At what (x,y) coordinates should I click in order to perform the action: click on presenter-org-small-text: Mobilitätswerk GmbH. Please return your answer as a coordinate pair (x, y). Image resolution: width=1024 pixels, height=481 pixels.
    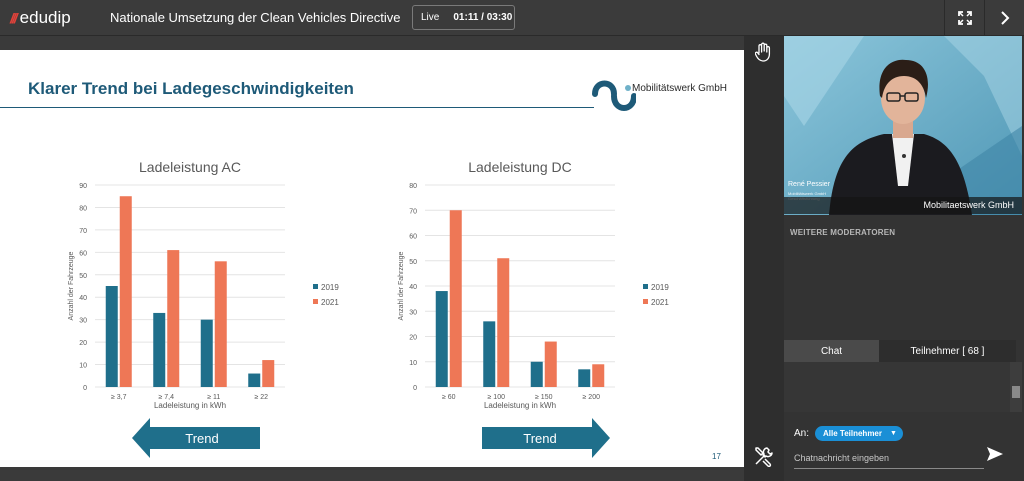
    Looking at the image, I should click on (807, 193).